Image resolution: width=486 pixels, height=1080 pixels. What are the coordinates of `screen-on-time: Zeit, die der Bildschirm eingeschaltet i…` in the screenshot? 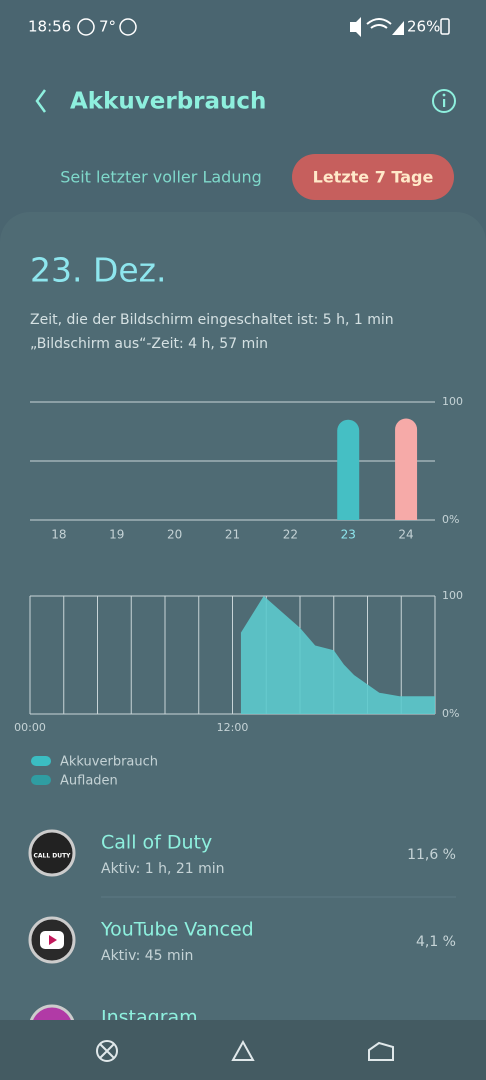 It's located at (212, 320).